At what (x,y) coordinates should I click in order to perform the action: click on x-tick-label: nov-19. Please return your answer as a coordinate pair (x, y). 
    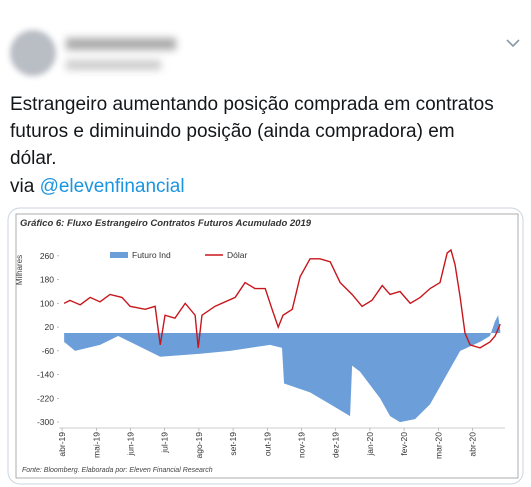
    Looking at the image, I should click on (301, 445).